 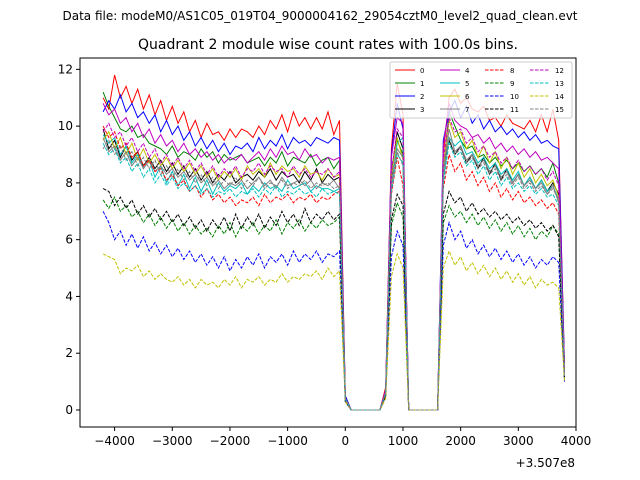 I want to click on x-tick-label: −1000, so click(x=287, y=441).